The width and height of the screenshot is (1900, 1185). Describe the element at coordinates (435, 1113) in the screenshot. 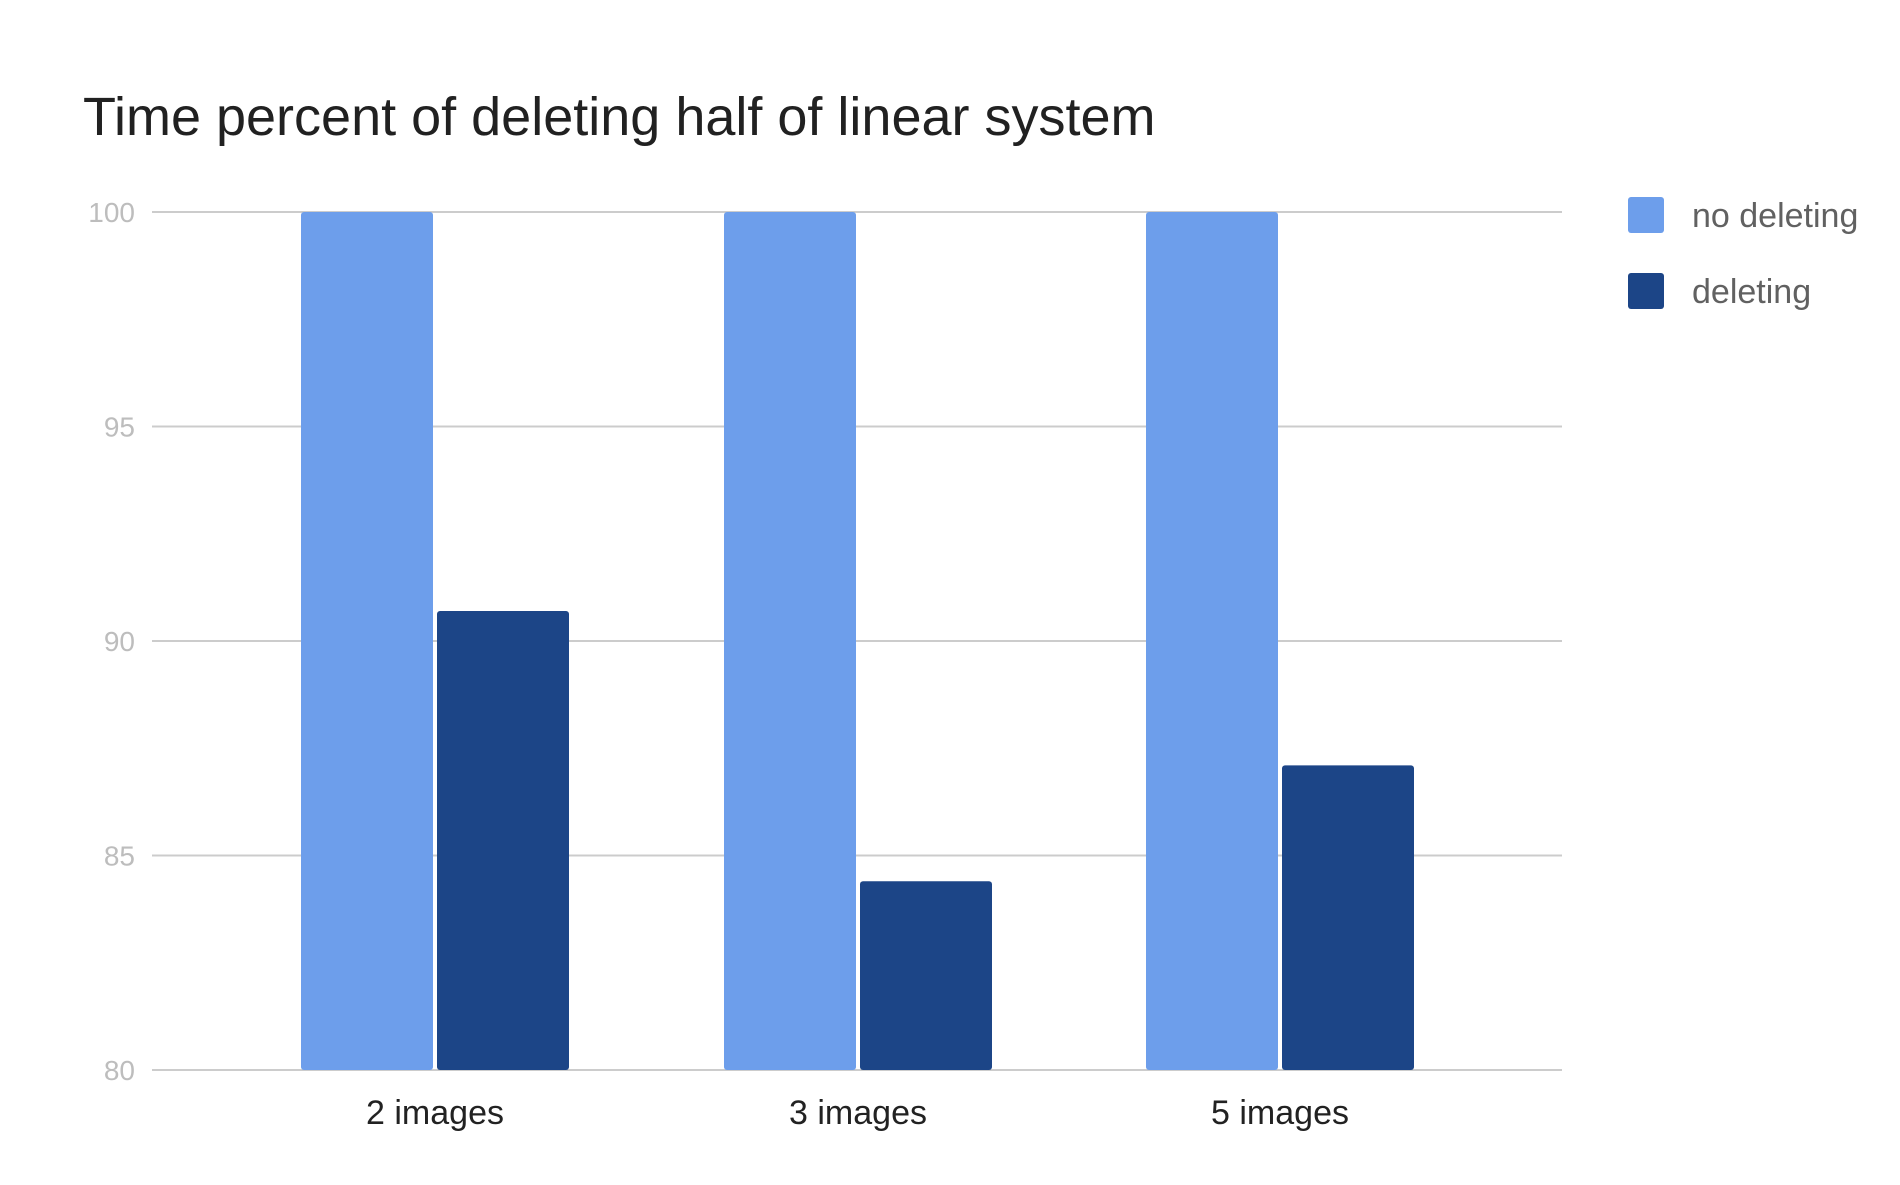

I see `x-category-label: 2 images` at that location.